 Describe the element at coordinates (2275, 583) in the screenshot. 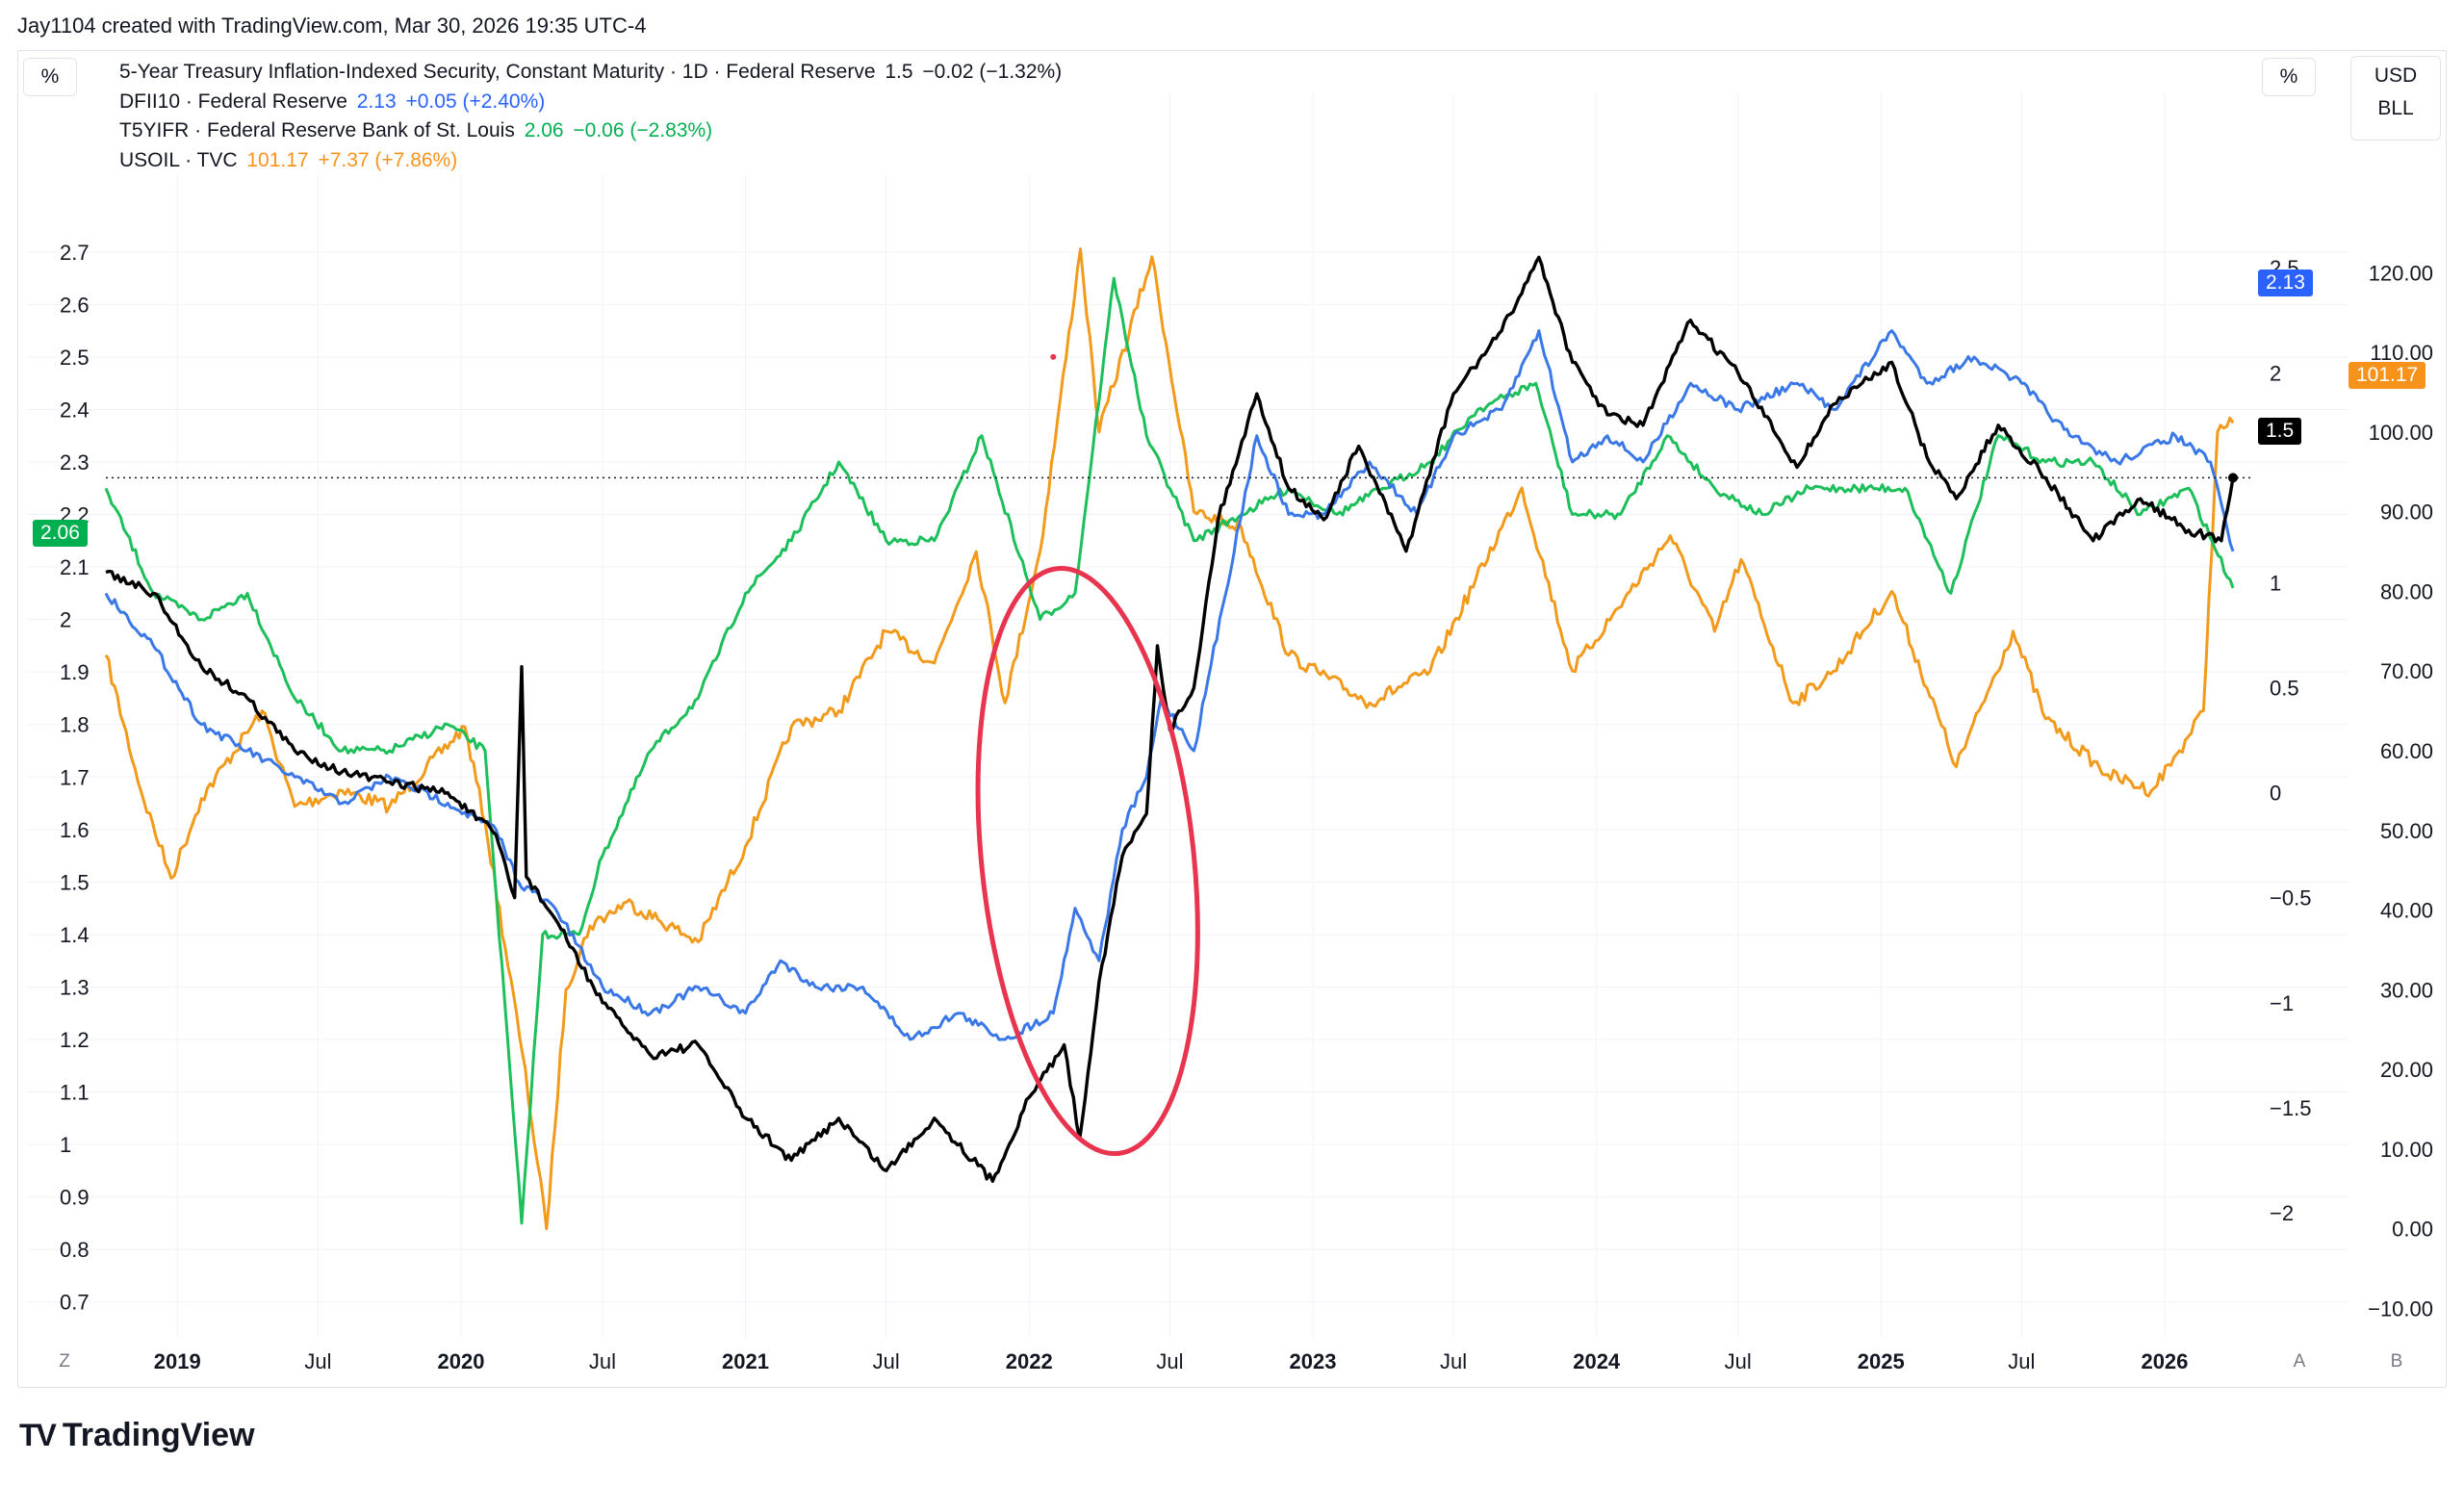

I see `right-pct-axis-tick-label: 1` at that location.